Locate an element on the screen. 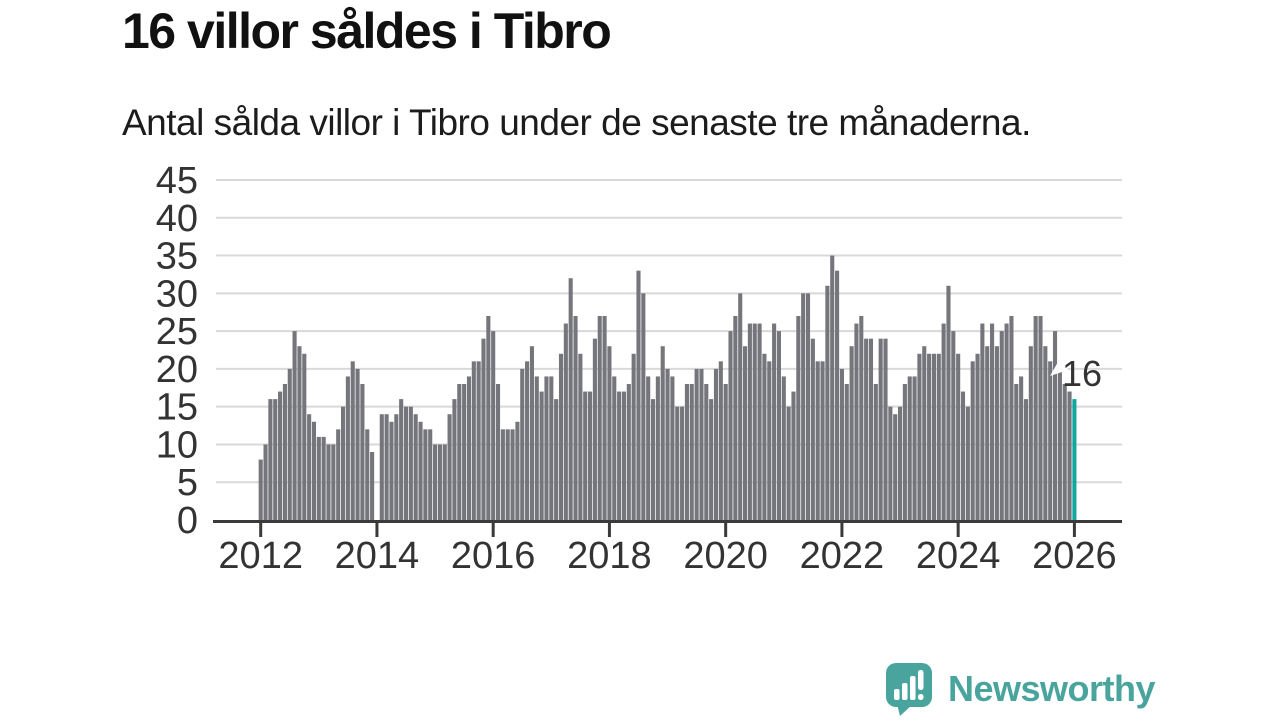 This screenshot has height=720, width=1280. page-title: 16 villor såldes i Tibro is located at coordinates (367, 31).